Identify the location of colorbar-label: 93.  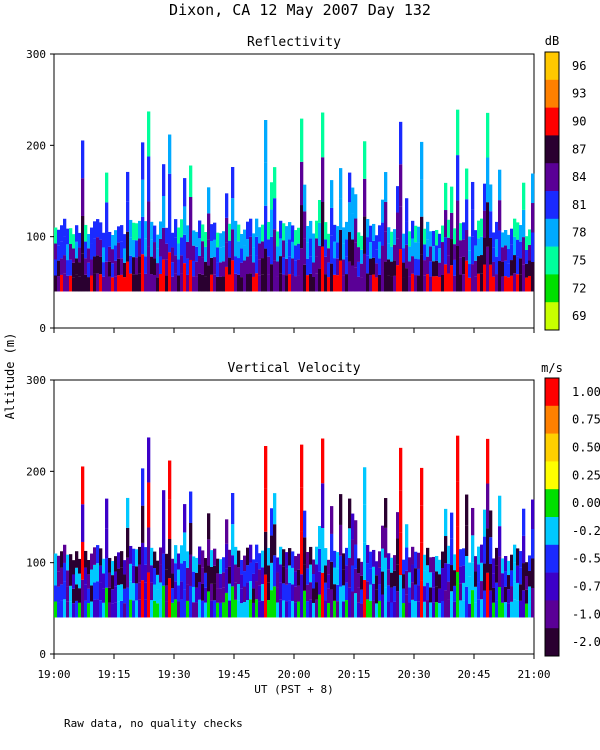
(579, 94).